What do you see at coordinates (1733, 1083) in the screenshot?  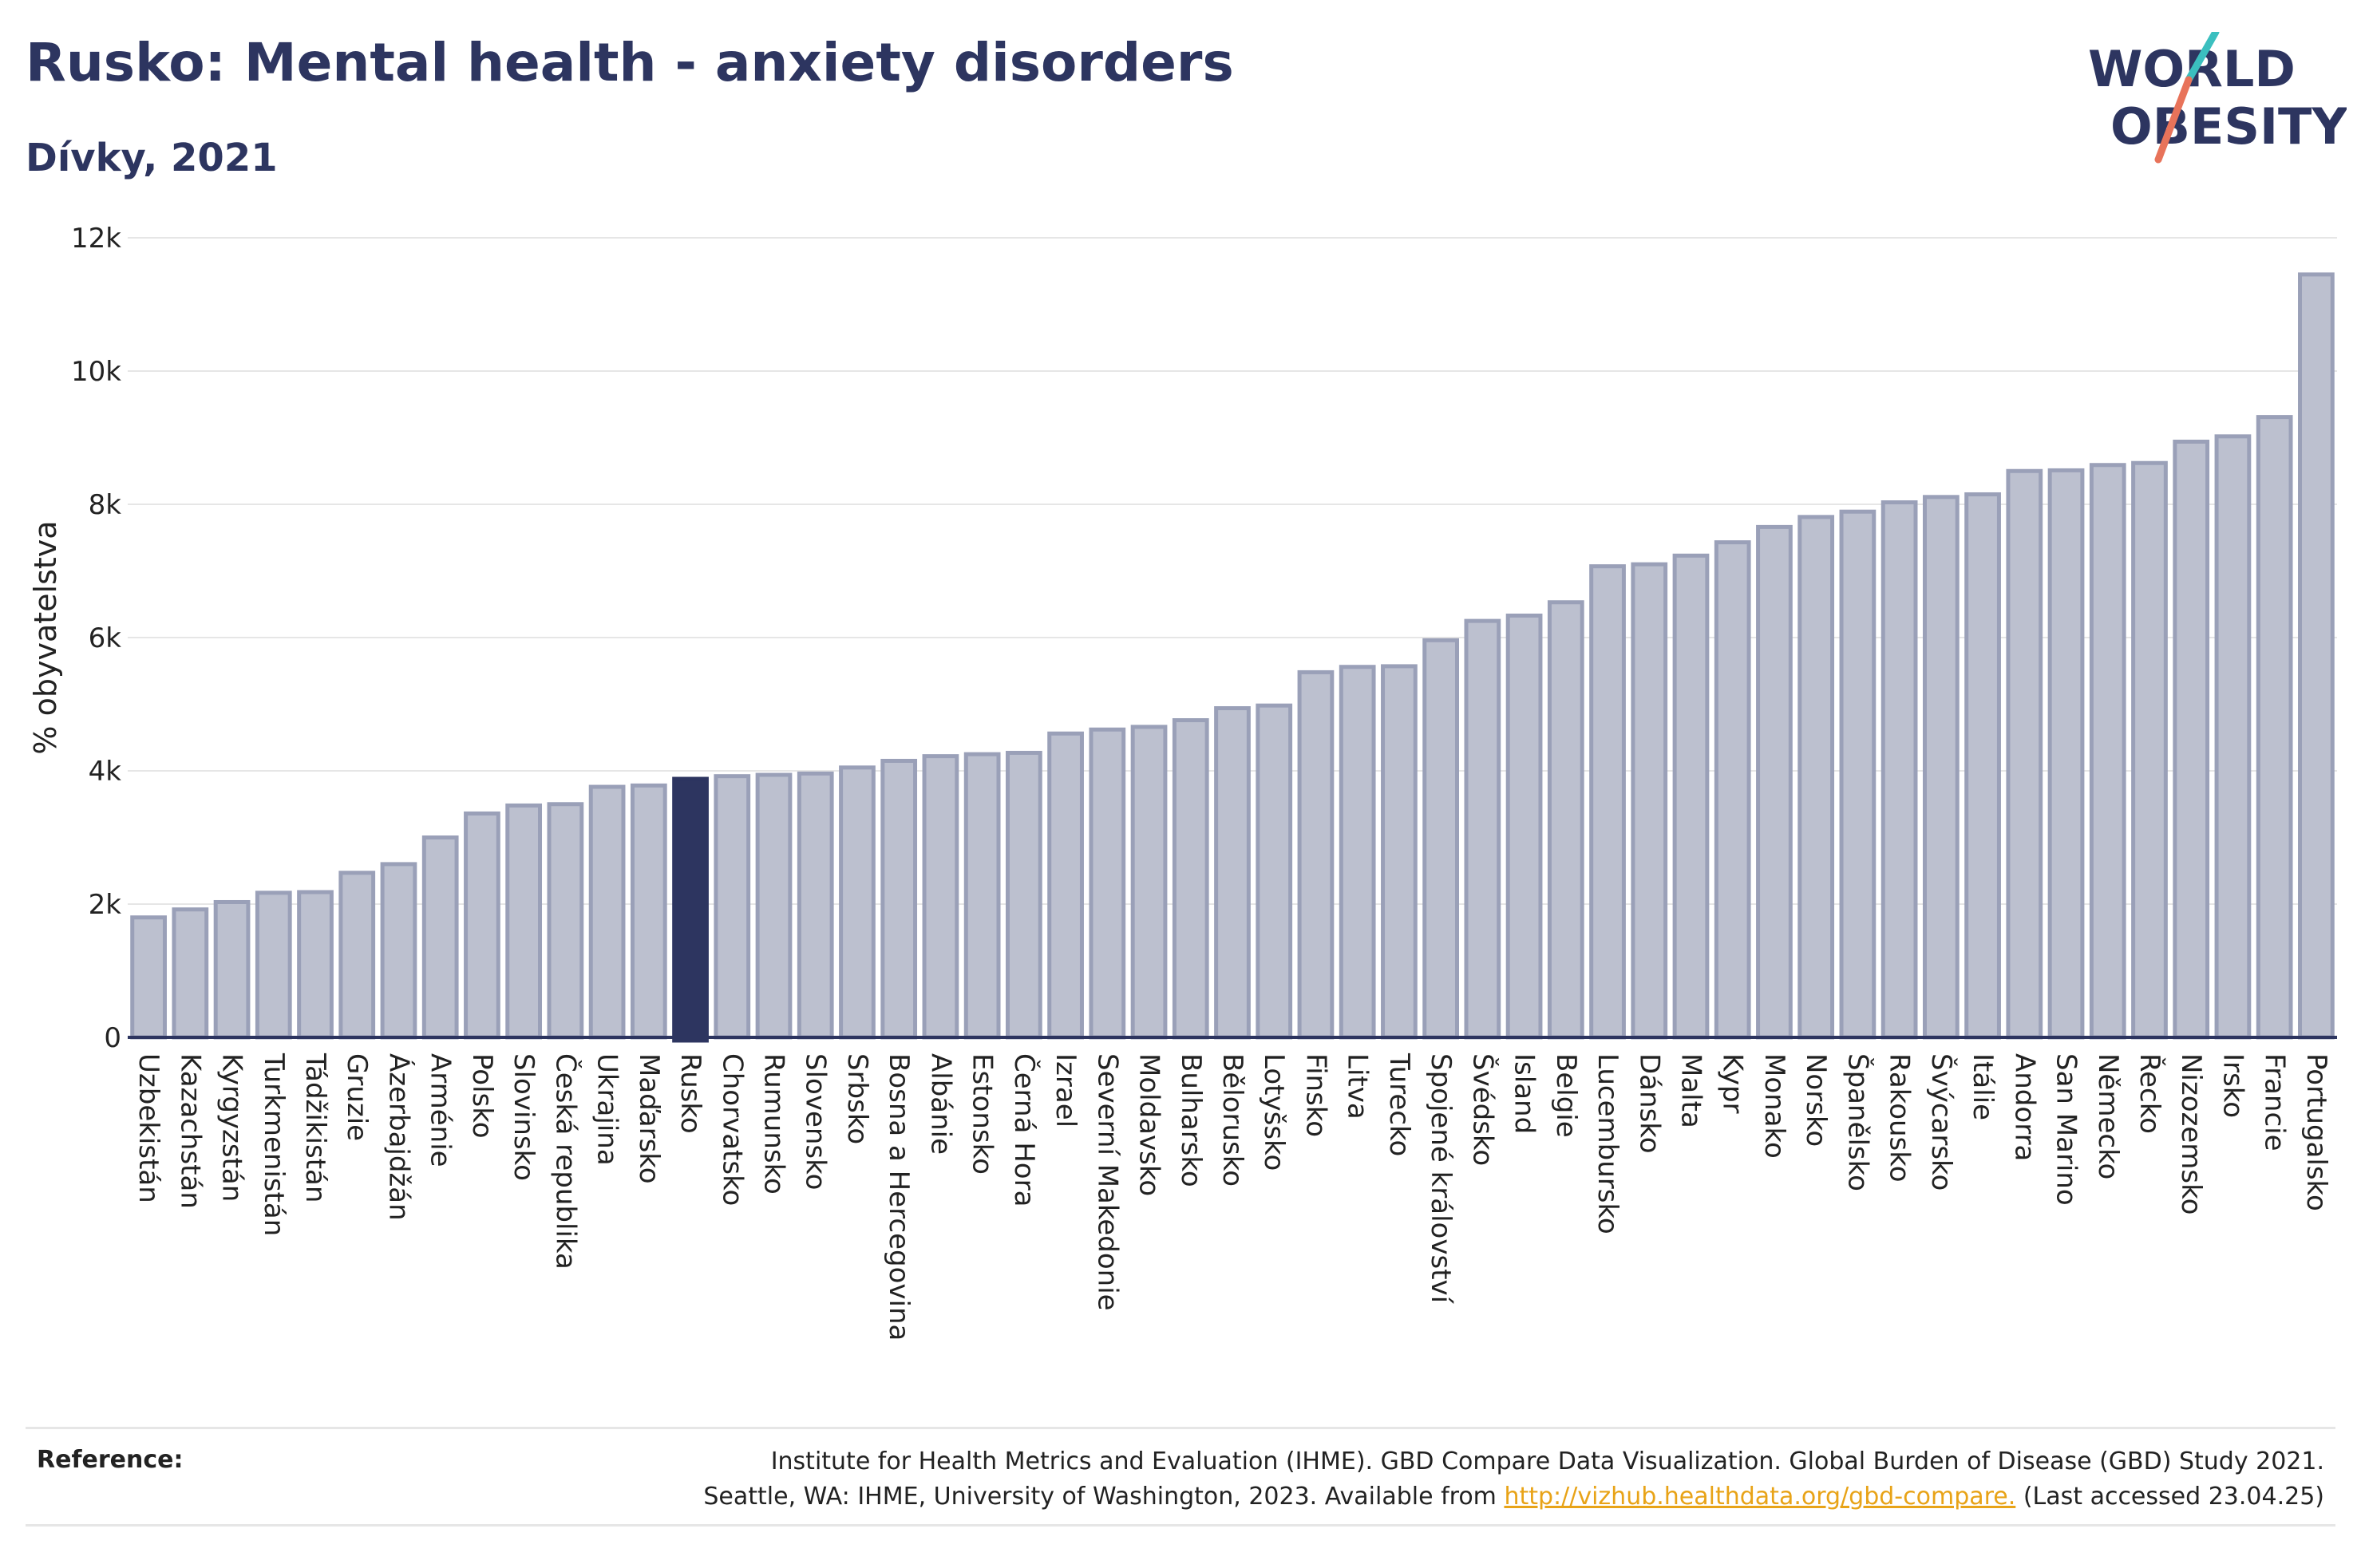 I see `x-tick-label: Kypr` at bounding box center [1733, 1083].